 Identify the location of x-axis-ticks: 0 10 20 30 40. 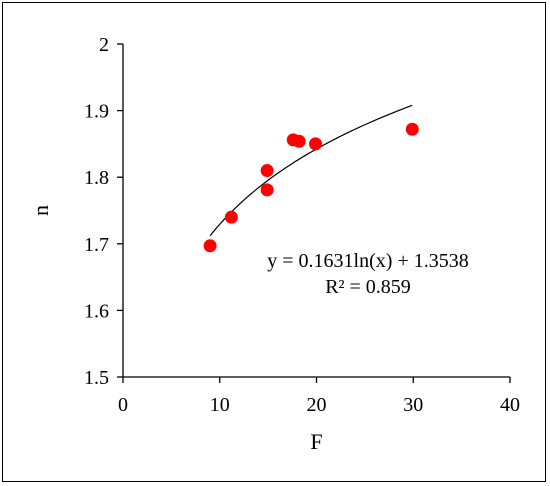
(319, 396).